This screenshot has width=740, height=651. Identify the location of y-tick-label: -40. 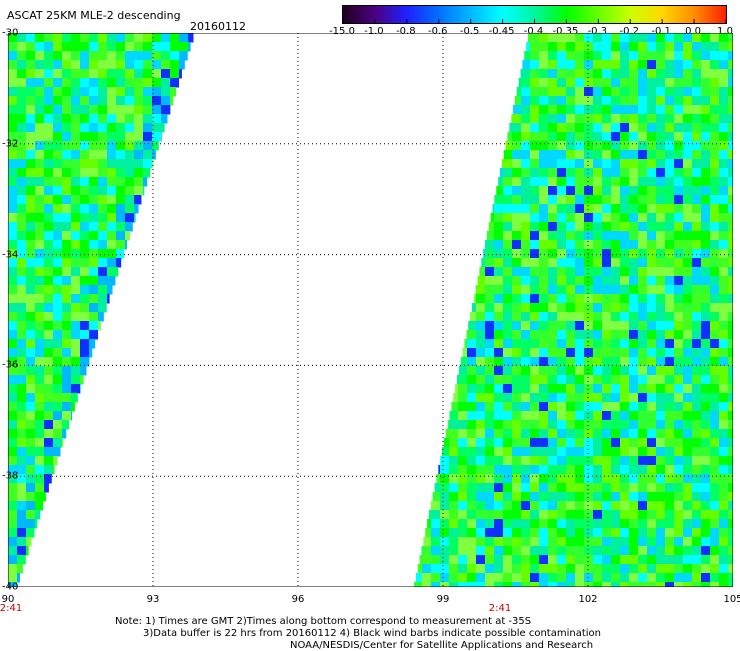
(10, 587).